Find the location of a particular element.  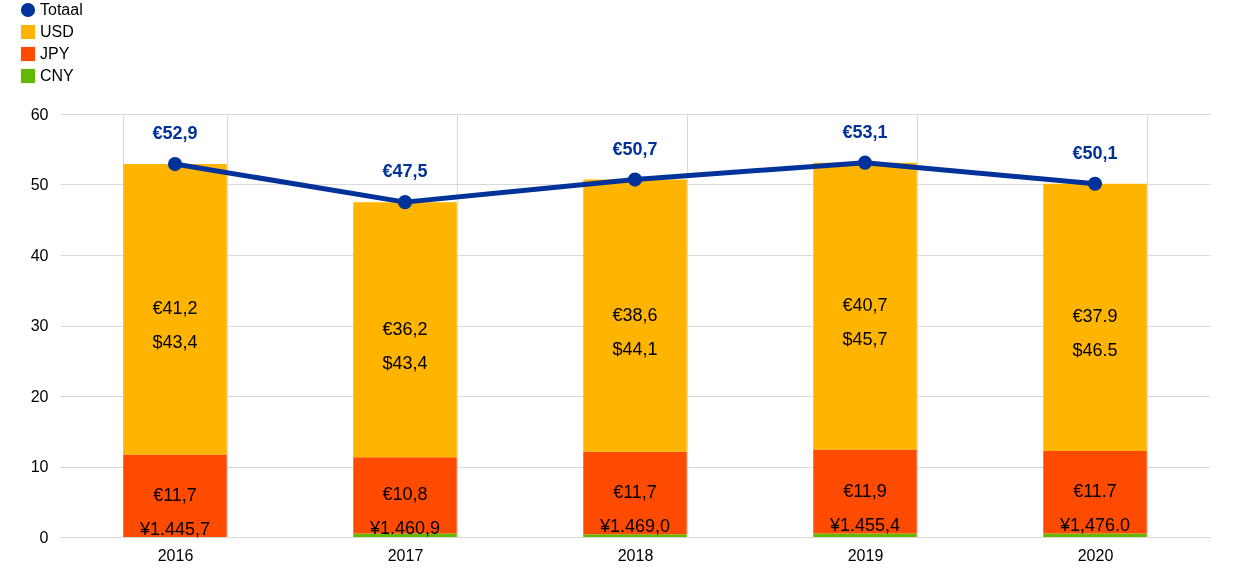

x-tick-label: 2018 is located at coordinates (635, 555).